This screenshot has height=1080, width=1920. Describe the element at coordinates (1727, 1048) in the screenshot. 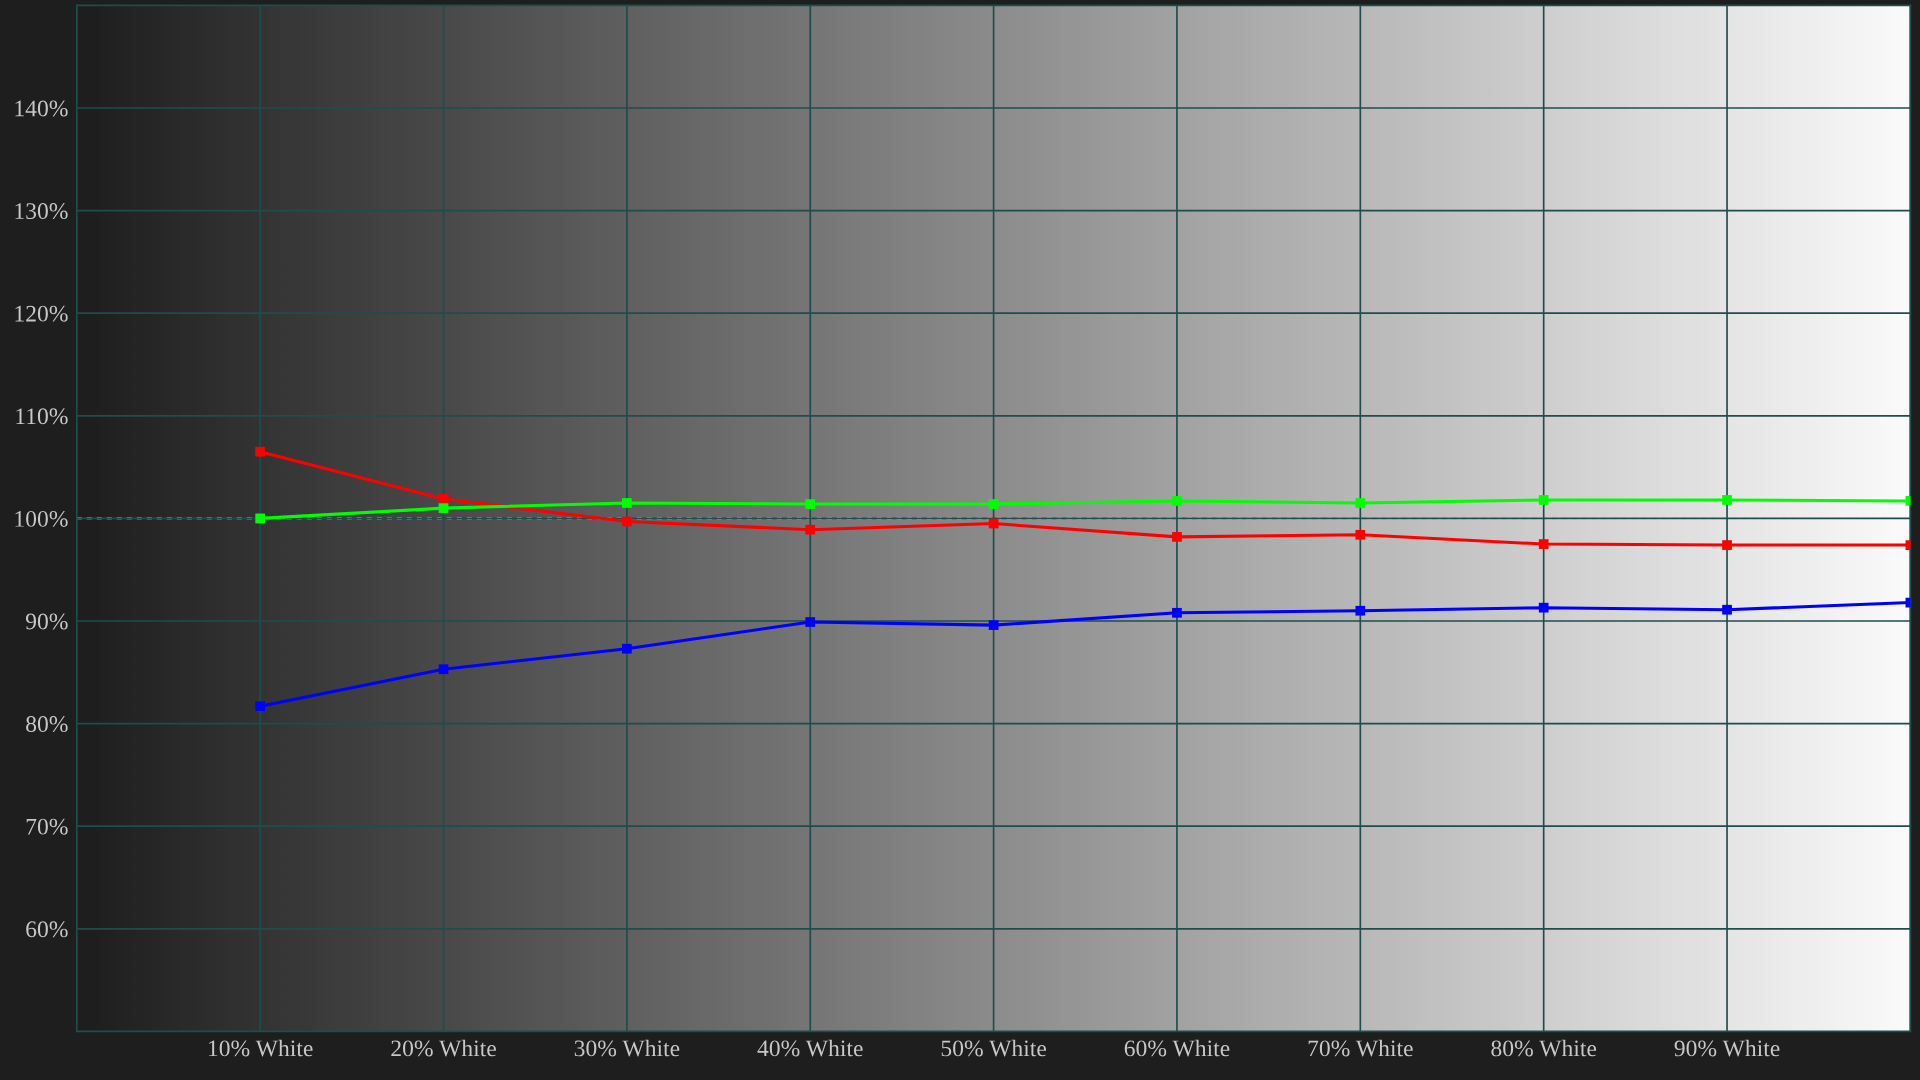

I see `x-tick-label: 90% White` at that location.